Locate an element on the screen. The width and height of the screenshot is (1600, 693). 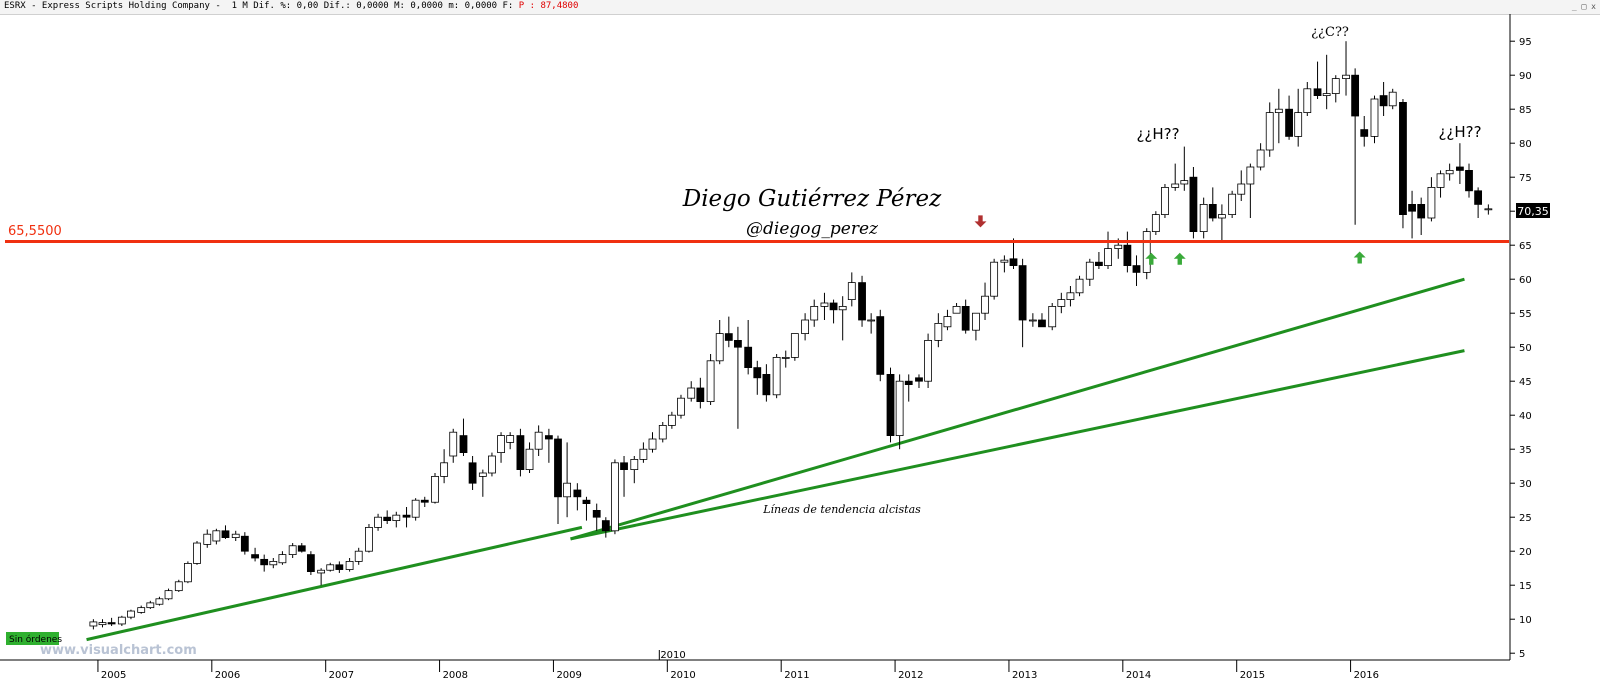
arrows is located at coordinates (1170, 240).